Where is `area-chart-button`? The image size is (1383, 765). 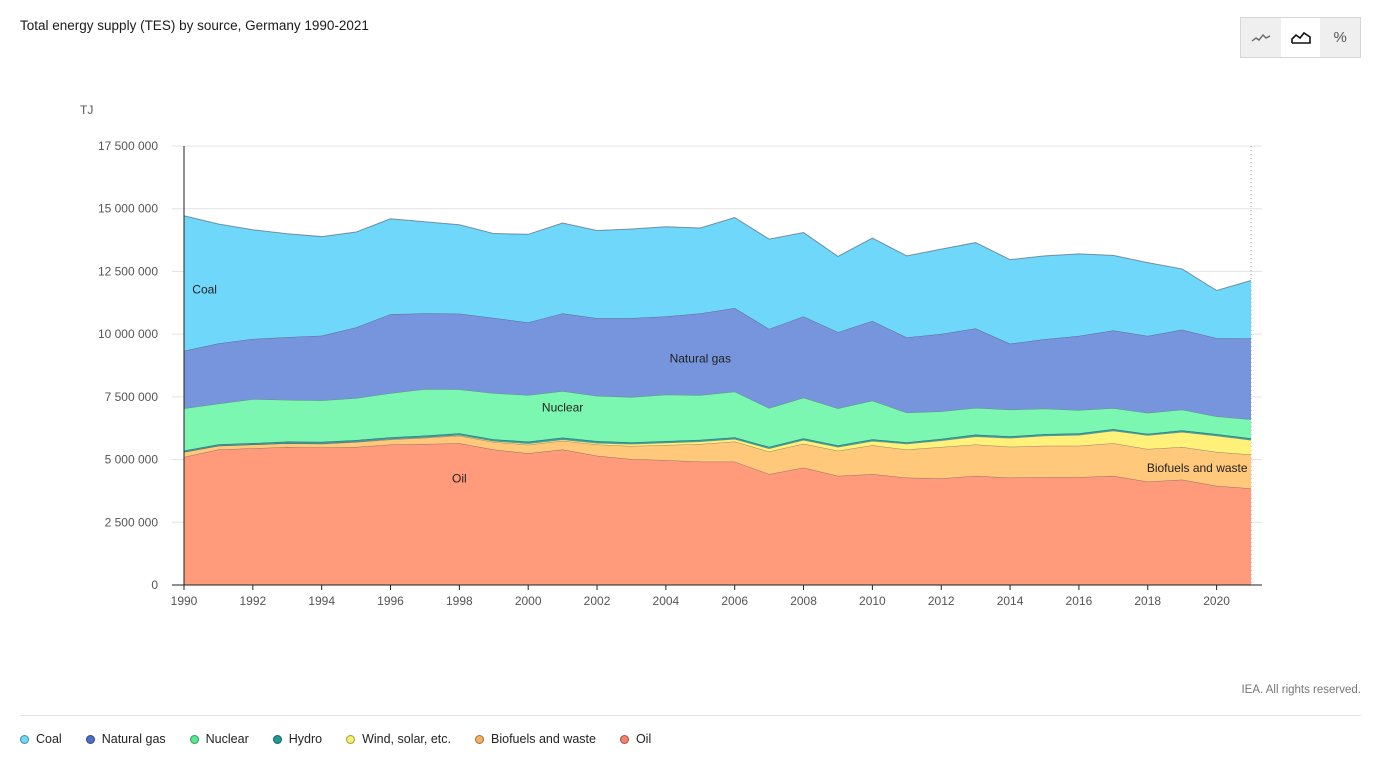
area-chart-button is located at coordinates (1300, 37).